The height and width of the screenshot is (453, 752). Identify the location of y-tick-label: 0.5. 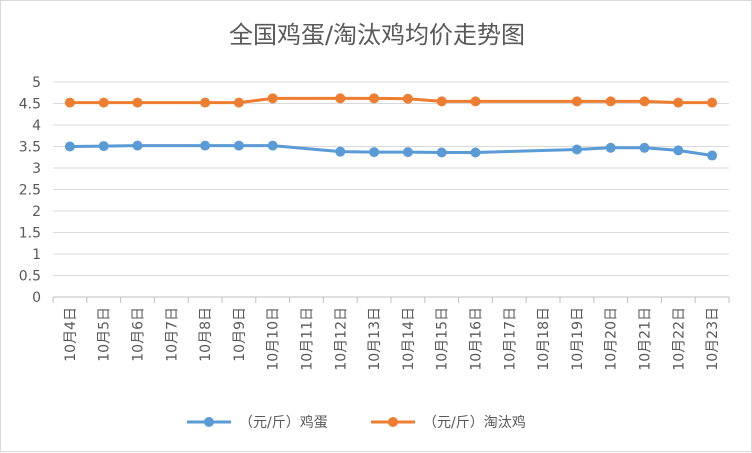
(30, 277).